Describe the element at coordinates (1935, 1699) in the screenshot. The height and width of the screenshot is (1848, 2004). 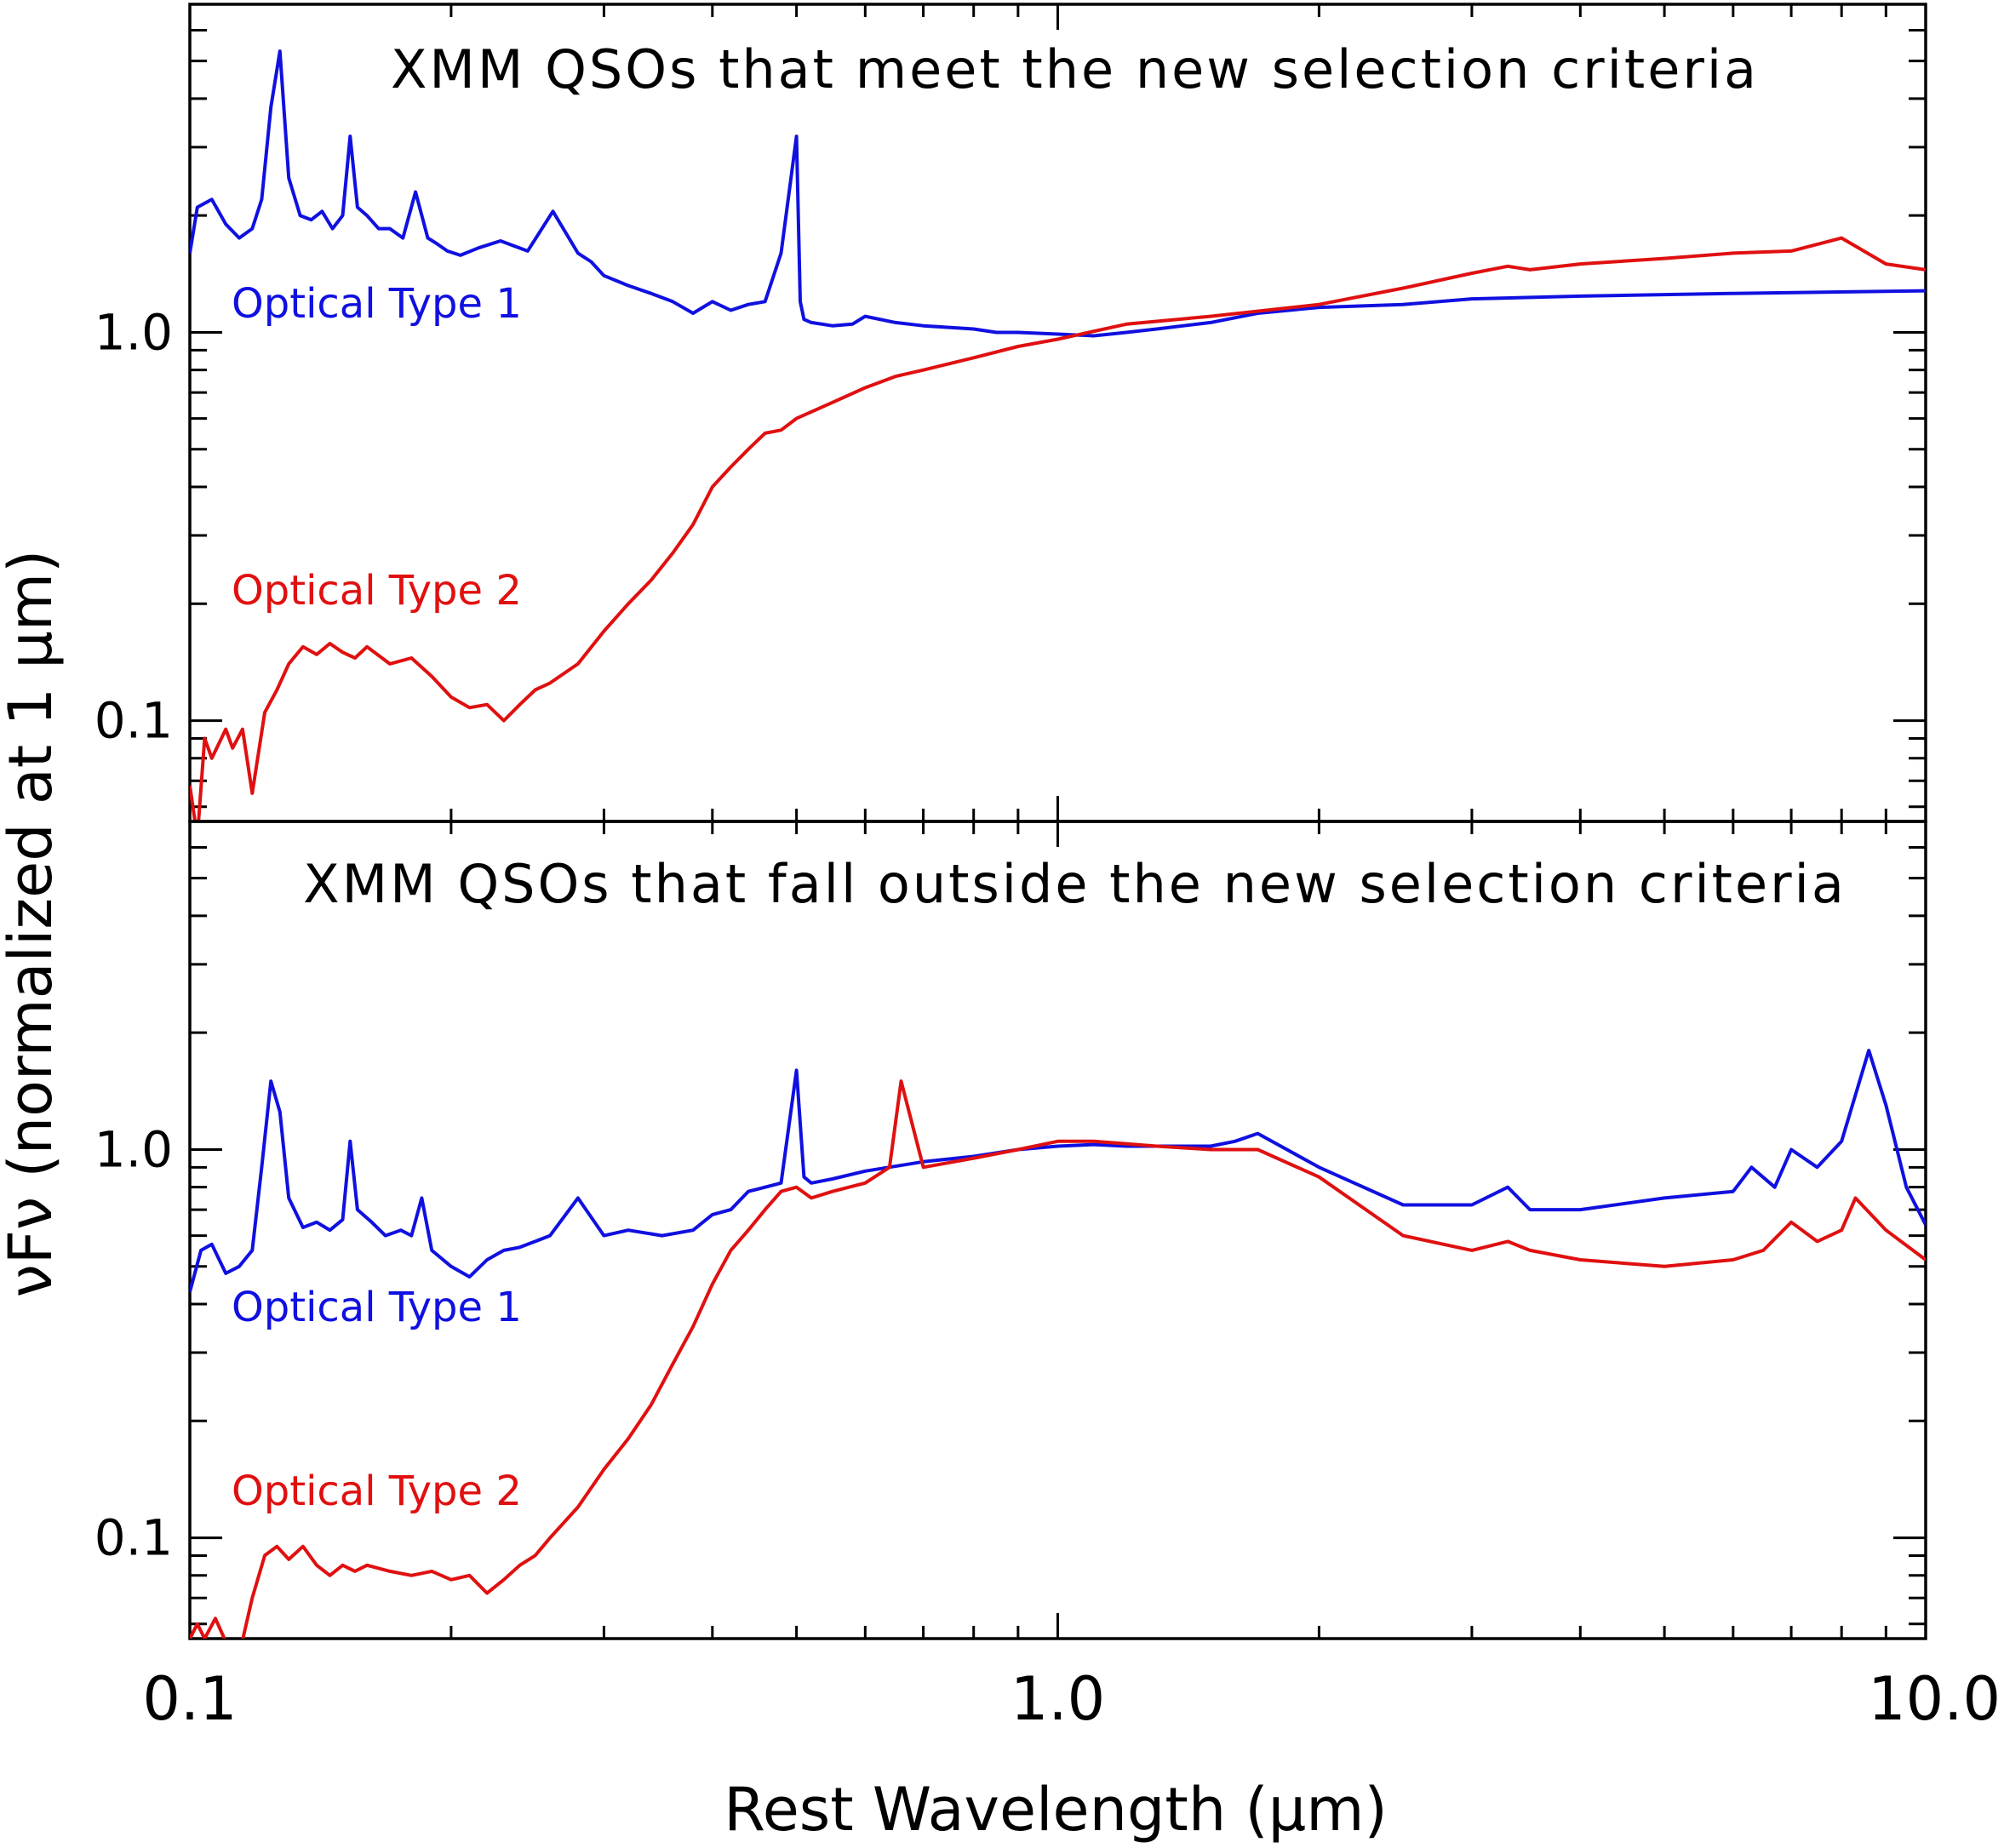
I see `x-tick-label: 10.0` at that location.